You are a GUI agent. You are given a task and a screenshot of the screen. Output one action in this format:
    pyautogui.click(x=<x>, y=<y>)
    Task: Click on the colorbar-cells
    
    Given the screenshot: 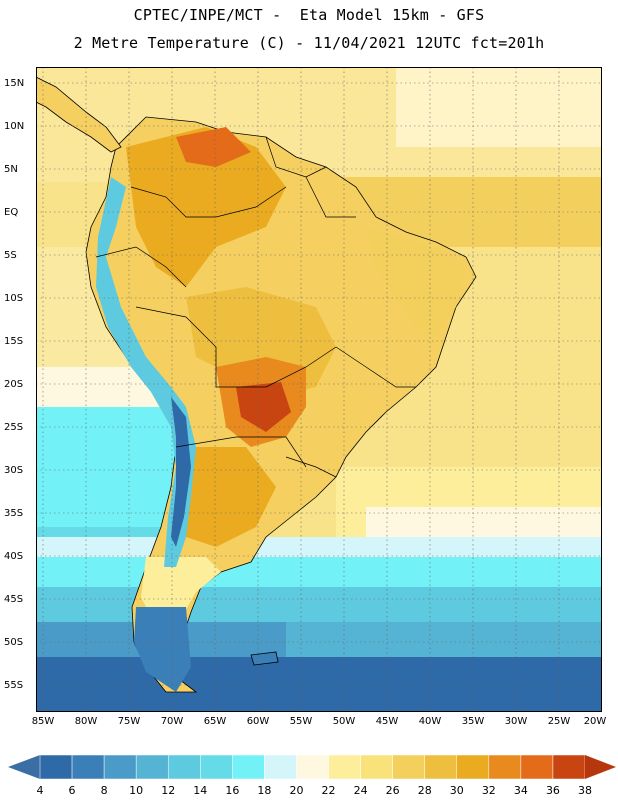 What is the action you would take?
    pyautogui.click(x=312, y=767)
    